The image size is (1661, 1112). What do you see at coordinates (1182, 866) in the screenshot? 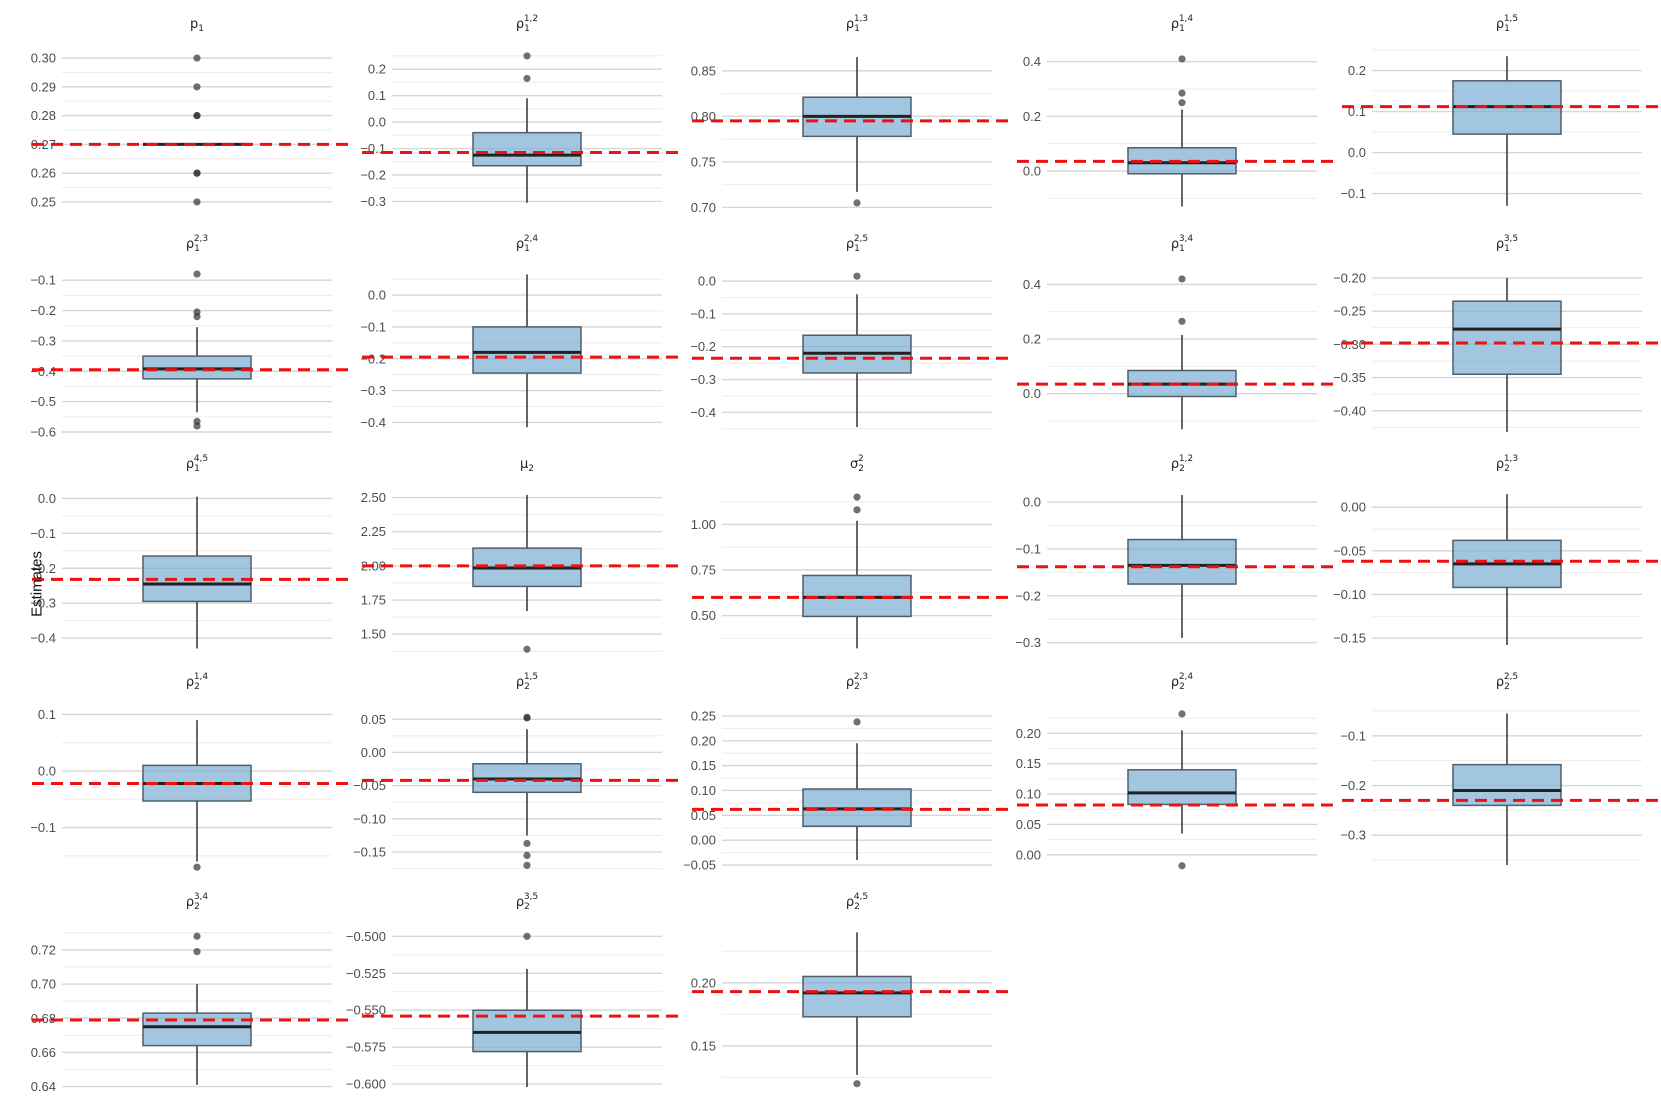
I see `panel-19-outlier` at bounding box center [1182, 866].